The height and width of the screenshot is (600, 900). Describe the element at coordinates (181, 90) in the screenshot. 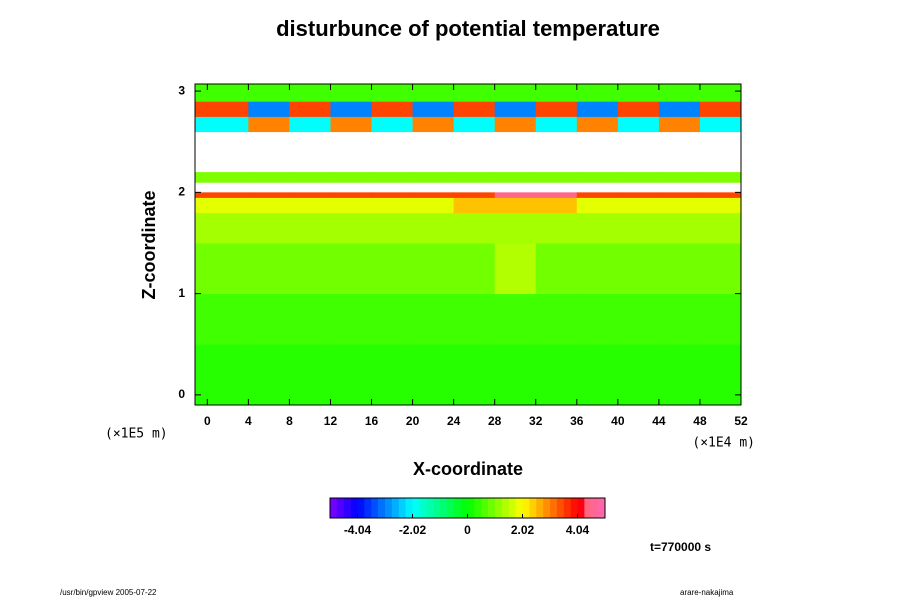

I see `y-tick-label: 3` at that location.